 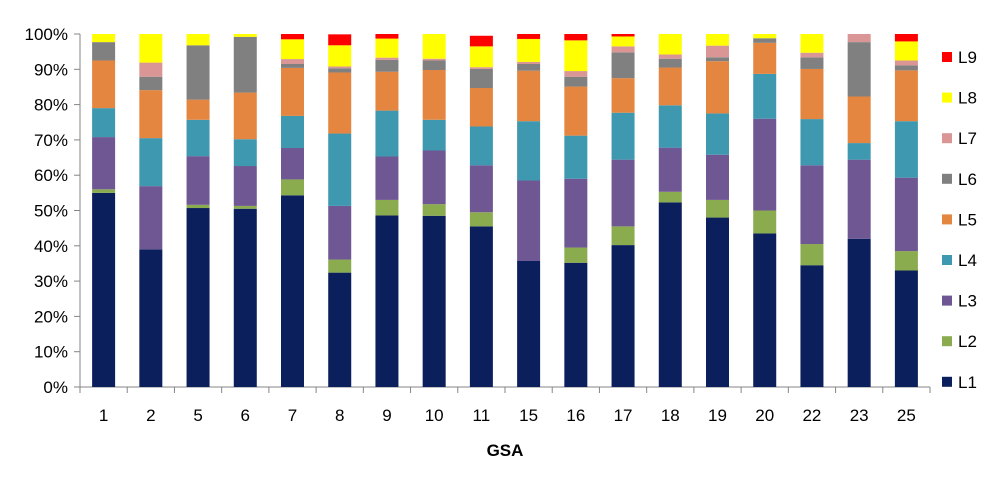 I want to click on x-tick-label: 15, so click(x=528, y=415).